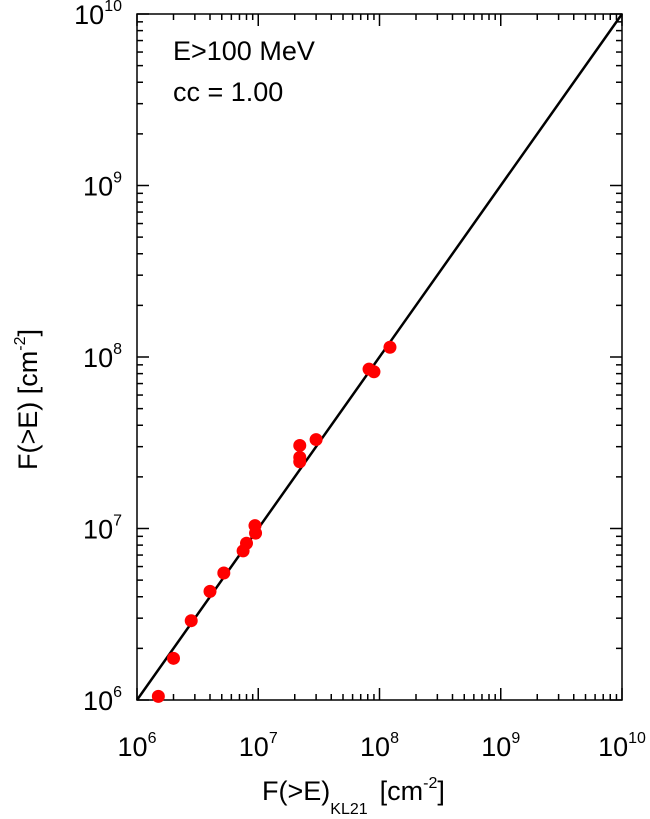 This screenshot has width=650, height=819. Describe the element at coordinates (441, 791) in the screenshot. I see `x-axis-label-unit-close: ]` at that location.